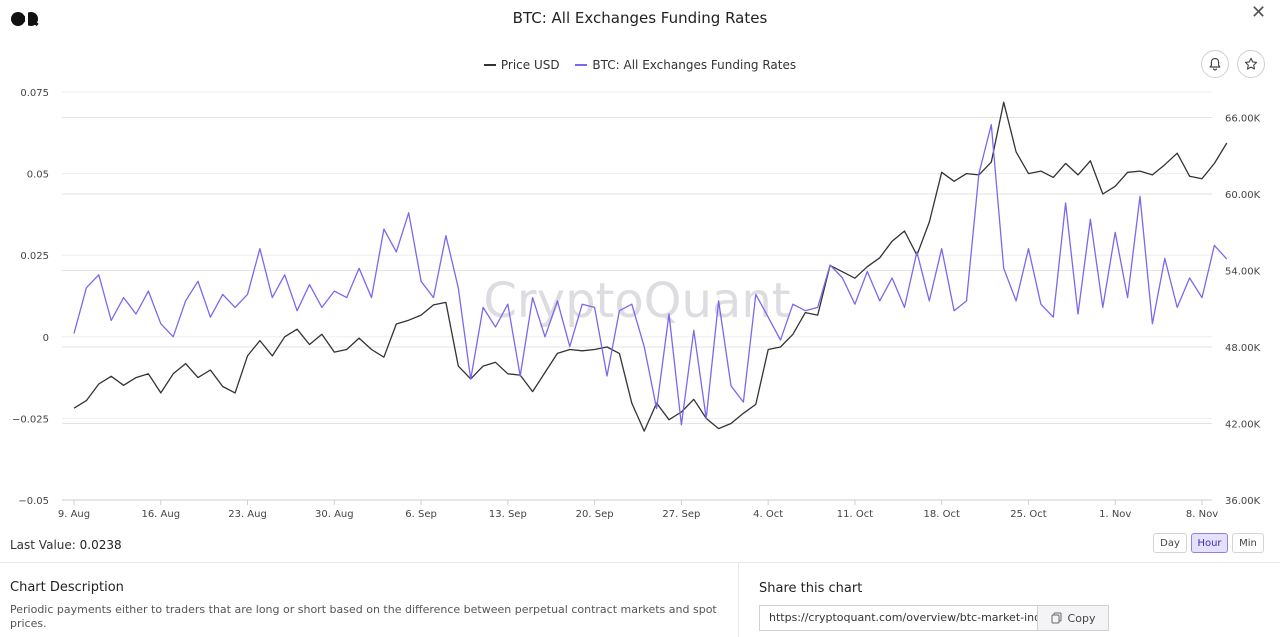 Image resolution: width=1280 pixels, height=637 pixels. Describe the element at coordinates (1259, 12) in the screenshot. I see `close-icon: ✕` at that location.